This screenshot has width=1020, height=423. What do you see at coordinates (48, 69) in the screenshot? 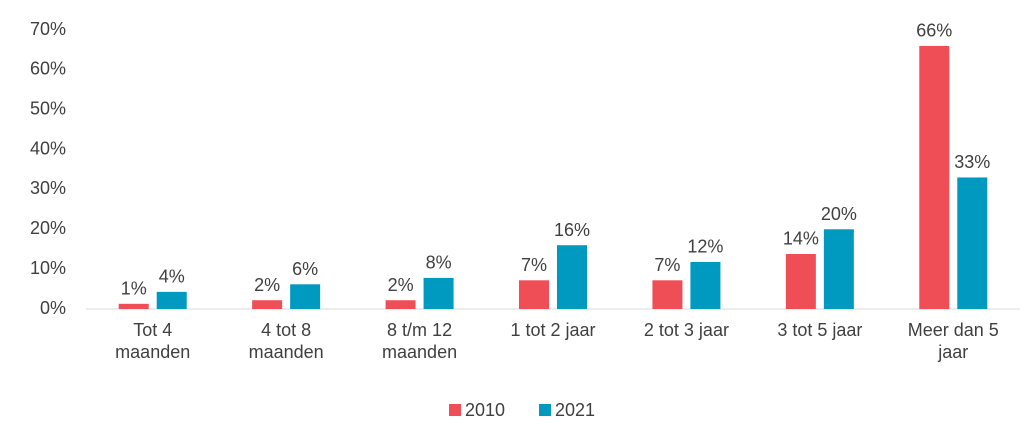
I see `y-tick-label: 60%` at bounding box center [48, 69].